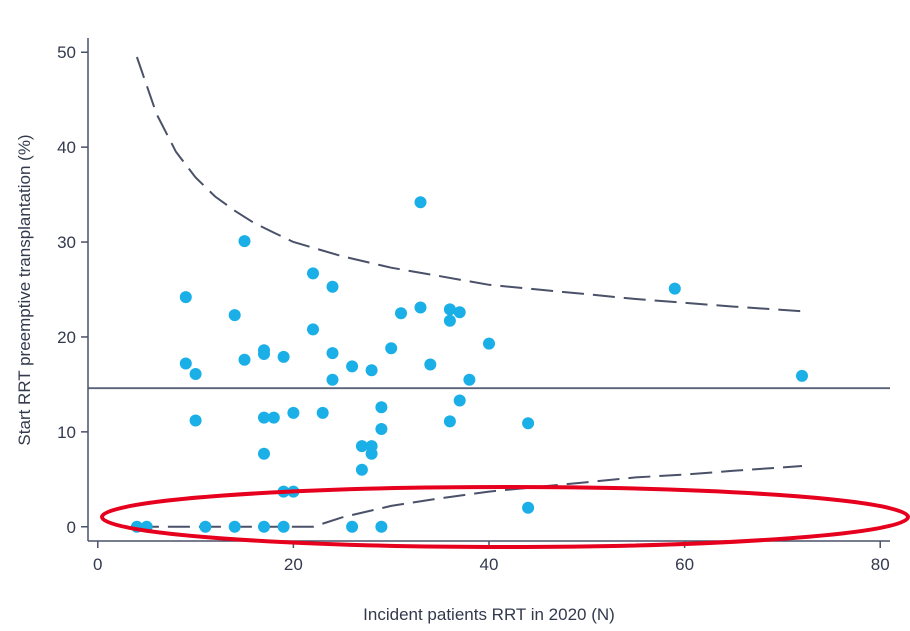  Describe the element at coordinates (489, 564) in the screenshot. I see `x-tick-label: 40` at that location.